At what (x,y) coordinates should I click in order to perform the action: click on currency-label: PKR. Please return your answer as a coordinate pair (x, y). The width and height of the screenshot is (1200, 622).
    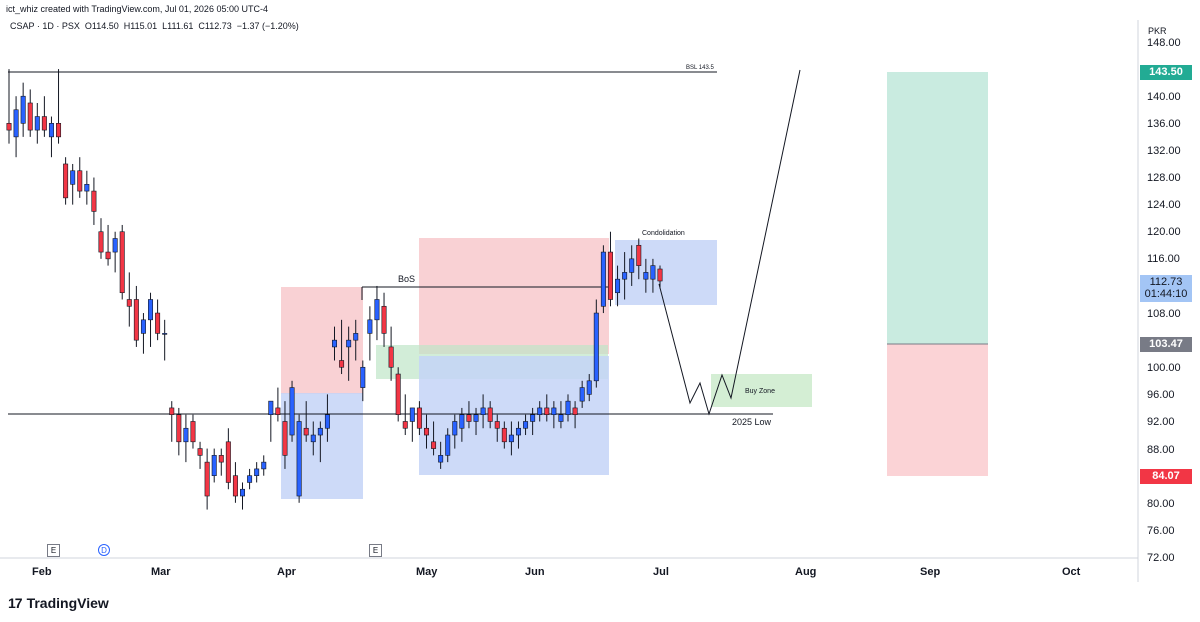
    Looking at the image, I should click on (1157, 31).